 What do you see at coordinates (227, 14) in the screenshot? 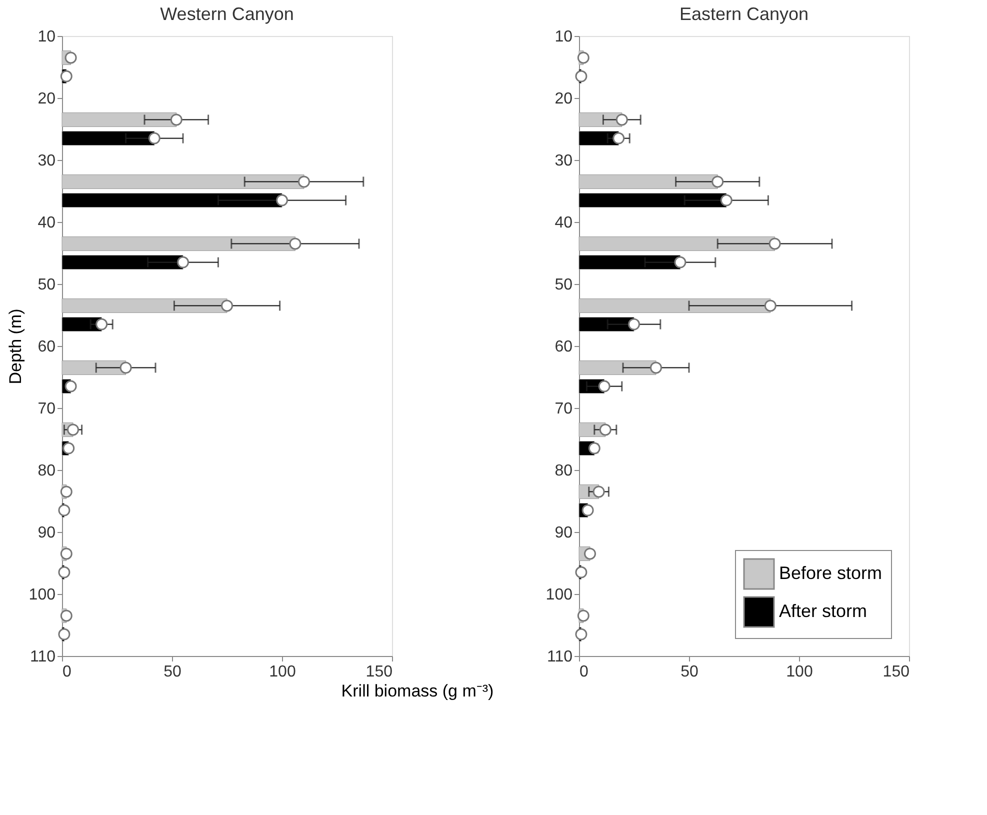
I see `chart-title: Western Canyon` at bounding box center [227, 14].